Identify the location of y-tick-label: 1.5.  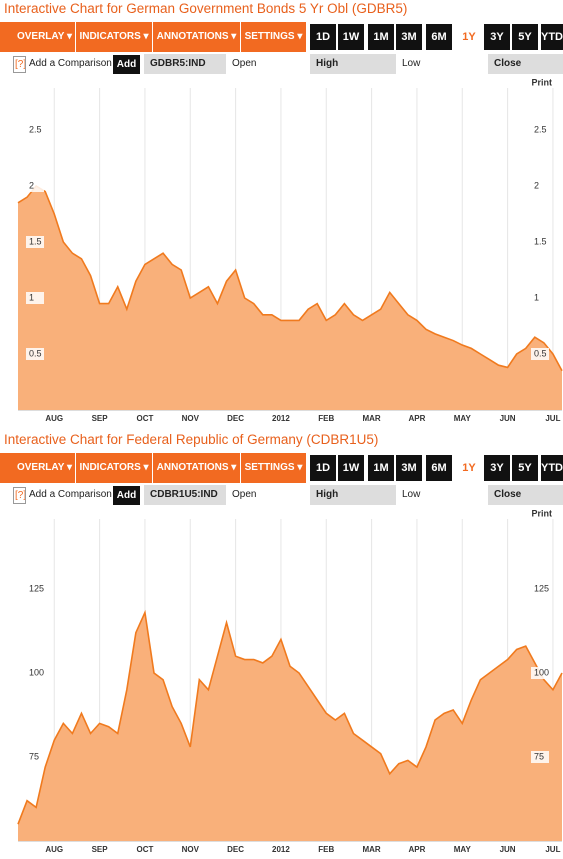
(35, 241).